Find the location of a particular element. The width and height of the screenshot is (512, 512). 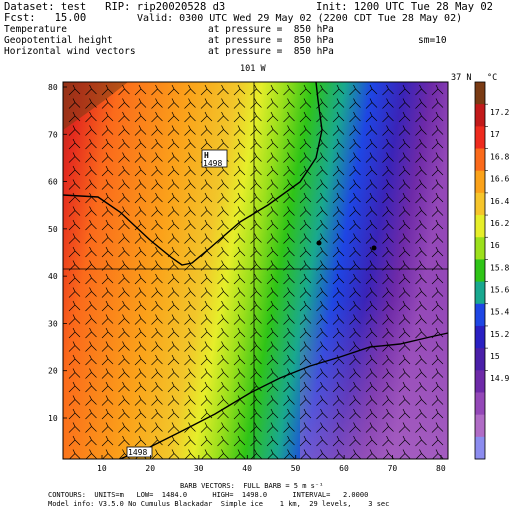

dataset-line: Dataset: test RIP: rip20020528 d3 is located at coordinates (115, 7).